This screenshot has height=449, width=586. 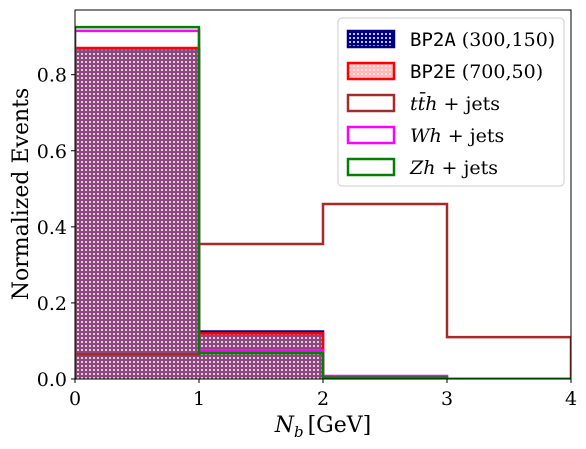 I want to click on y-tick-label-1: 0.2, so click(x=52, y=304).